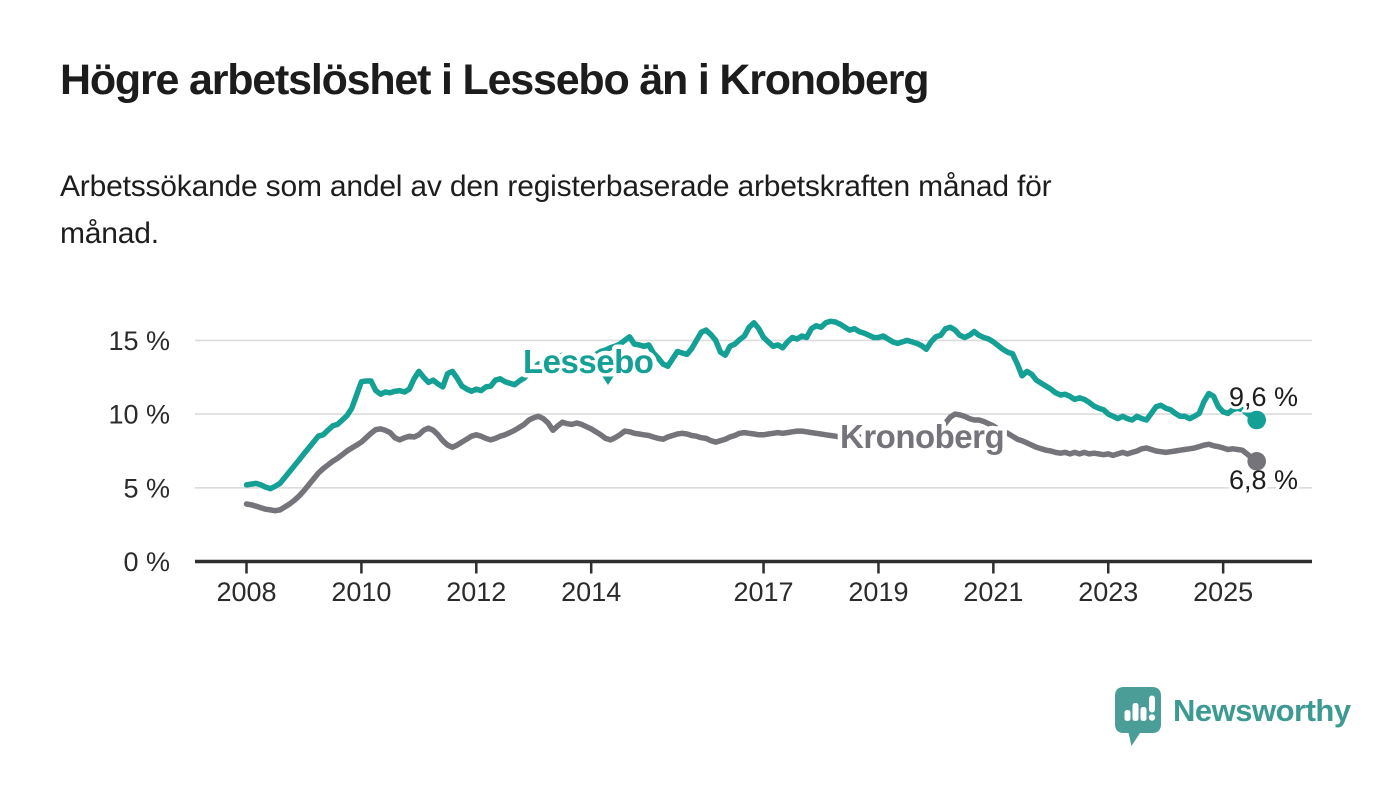 This screenshot has width=1400, height=794. I want to click on y-axis-label: 5 %, so click(146, 488).